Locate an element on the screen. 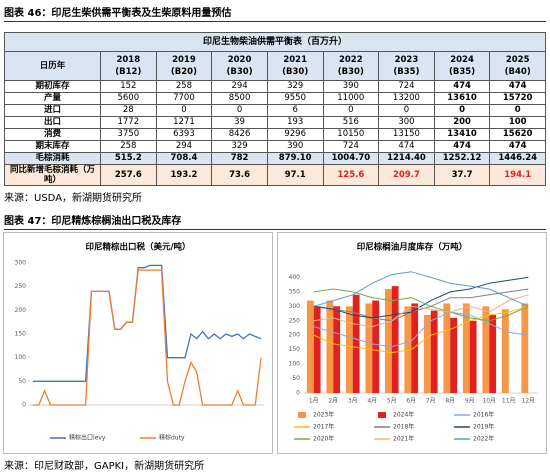 The width and height of the screenshot is (550, 472). table-cell: 13410 is located at coordinates (462, 134).